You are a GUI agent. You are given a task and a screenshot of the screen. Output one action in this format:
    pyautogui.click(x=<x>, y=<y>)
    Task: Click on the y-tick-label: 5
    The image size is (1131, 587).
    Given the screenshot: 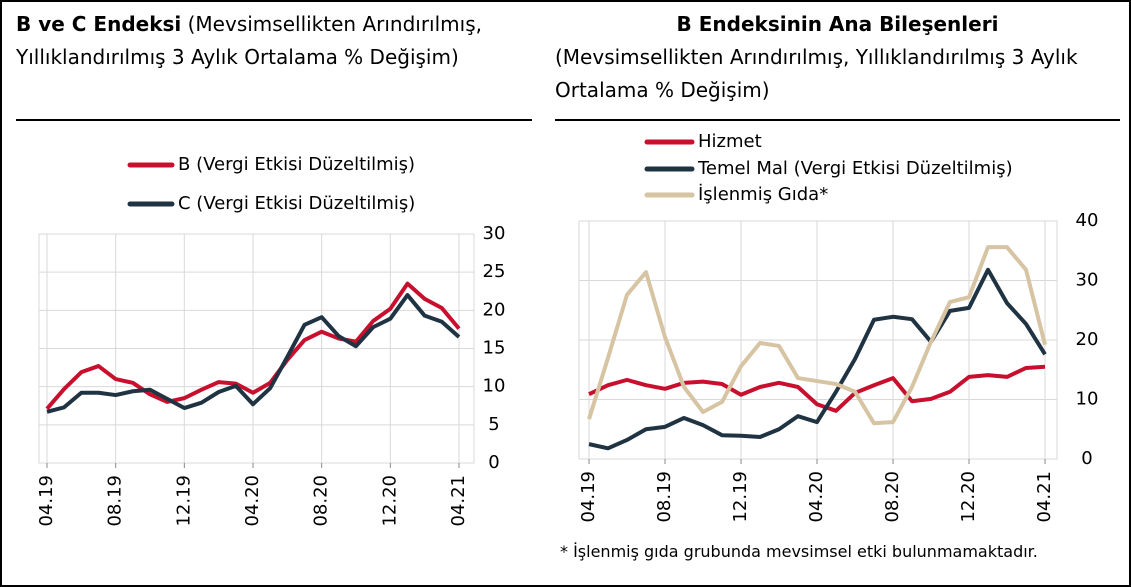 What is the action you would take?
    pyautogui.click(x=493, y=424)
    